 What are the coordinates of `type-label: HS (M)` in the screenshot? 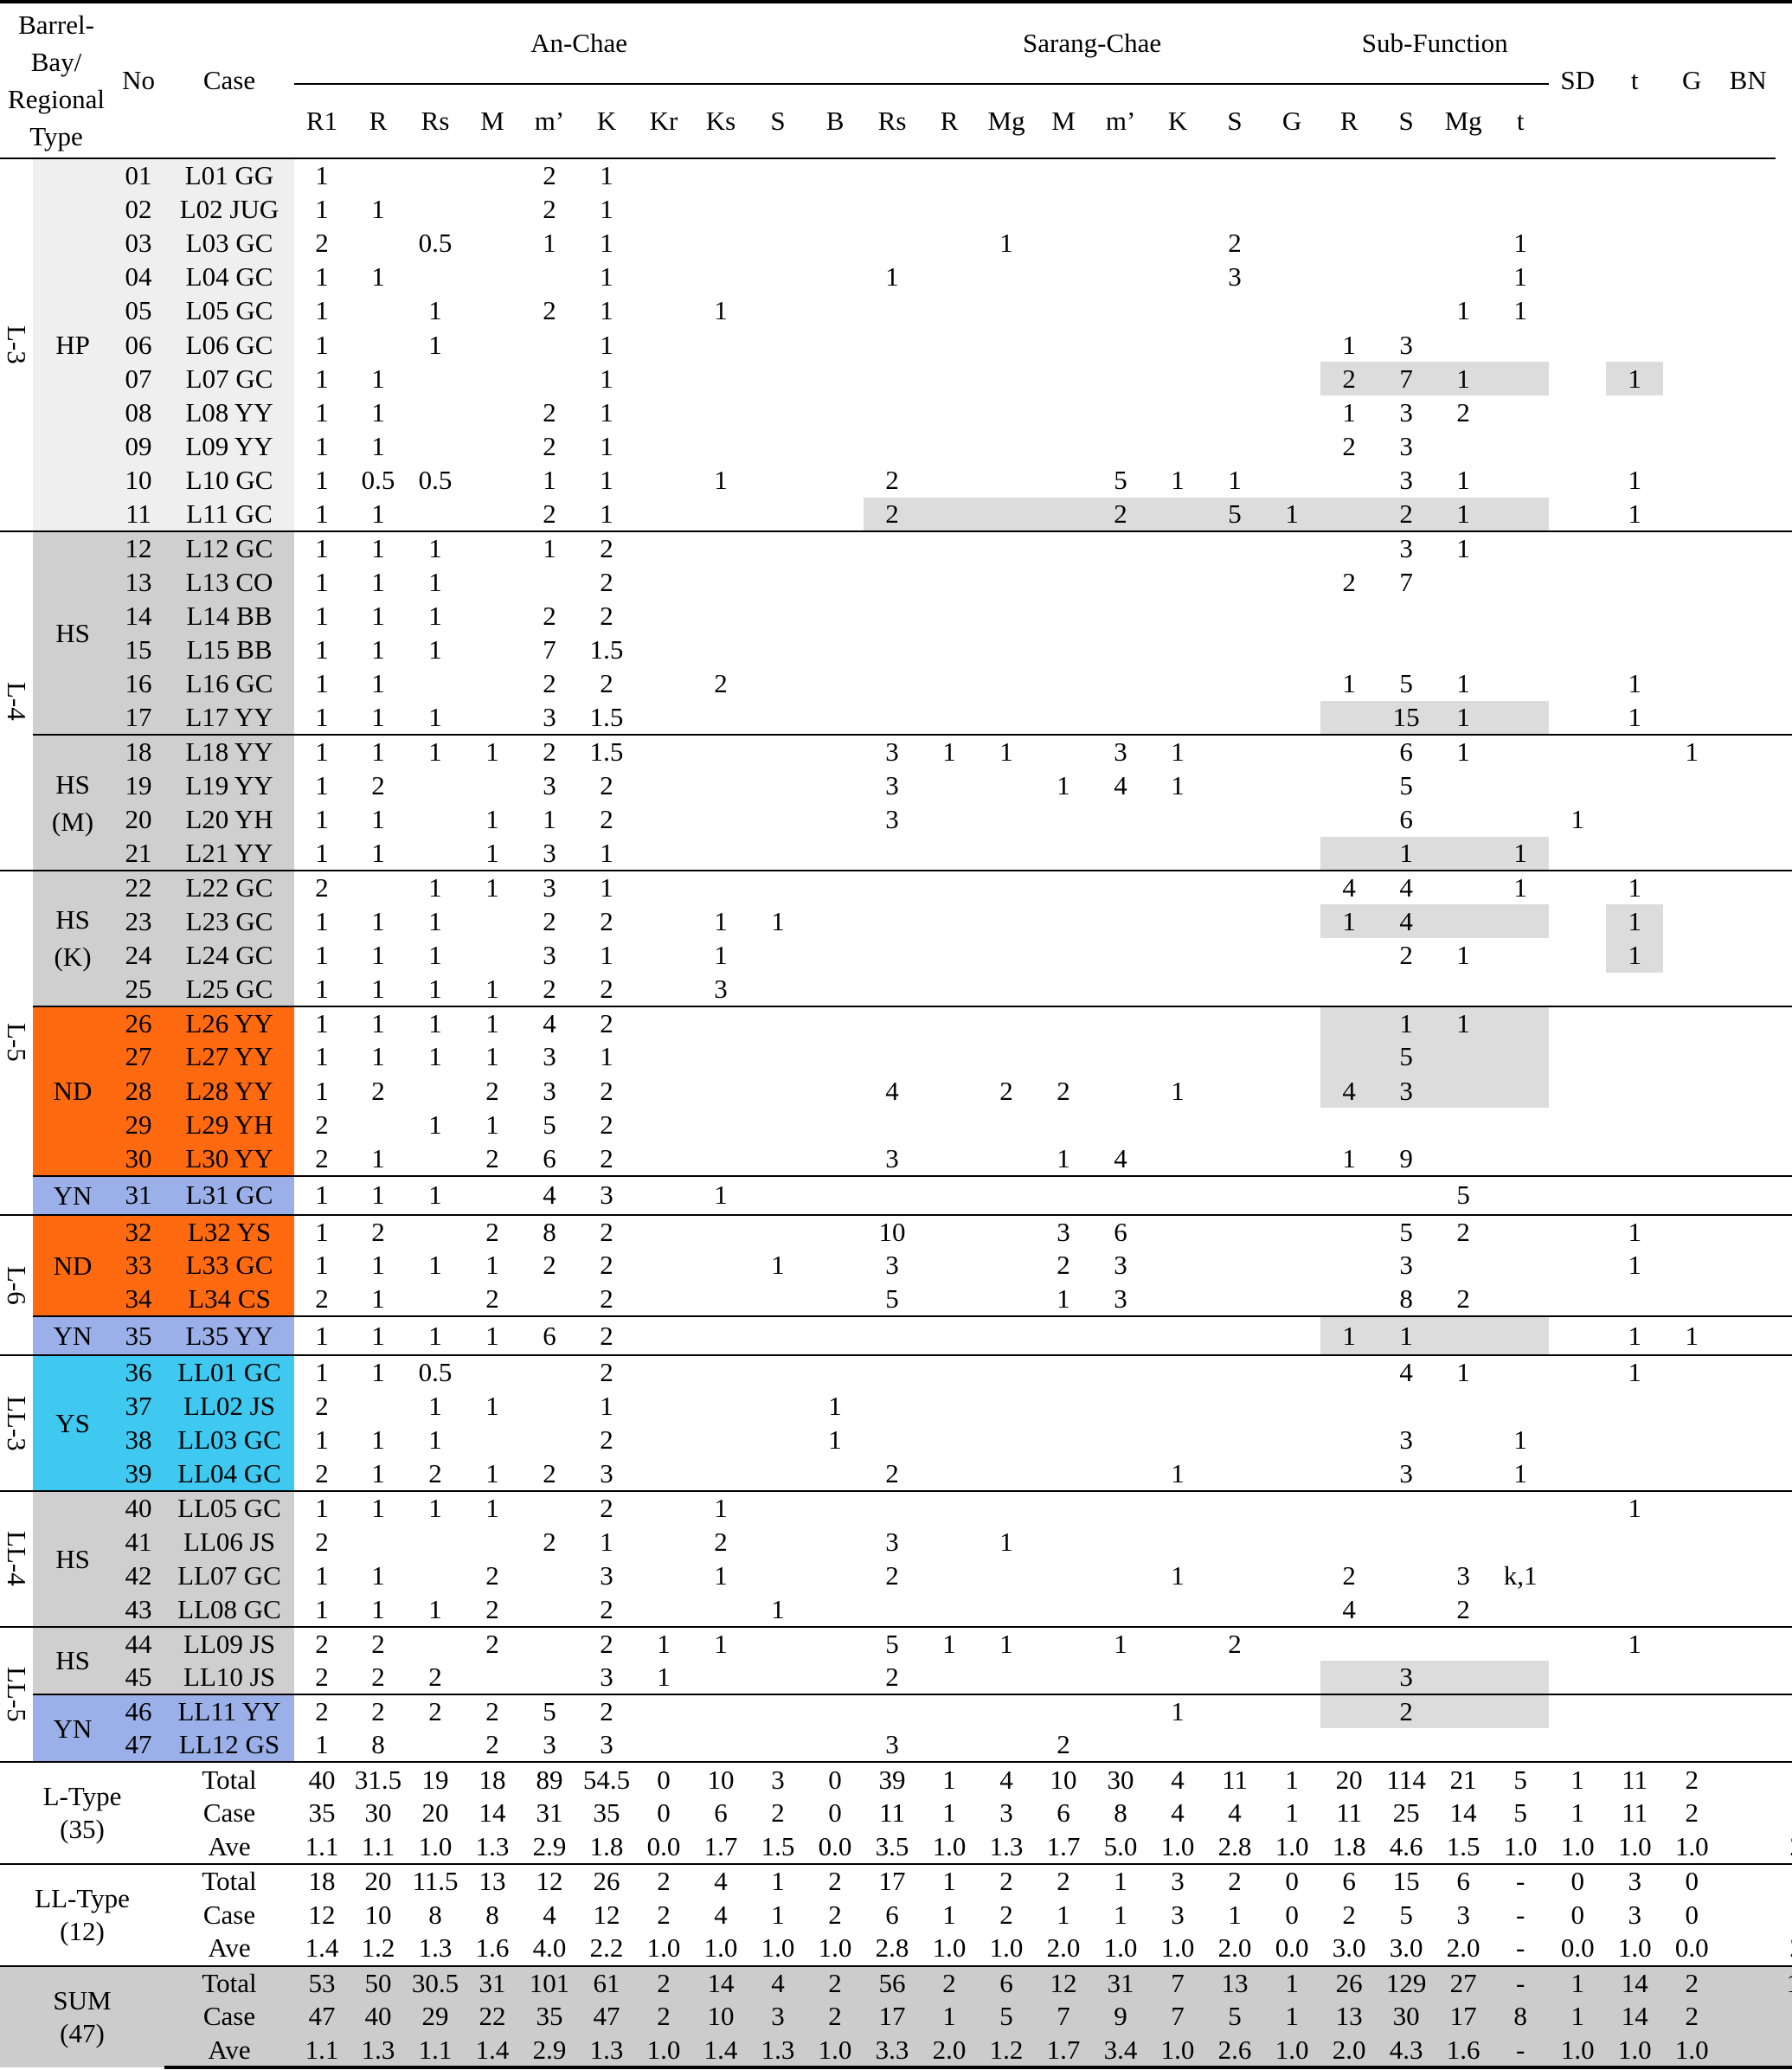 It's located at (73, 802).